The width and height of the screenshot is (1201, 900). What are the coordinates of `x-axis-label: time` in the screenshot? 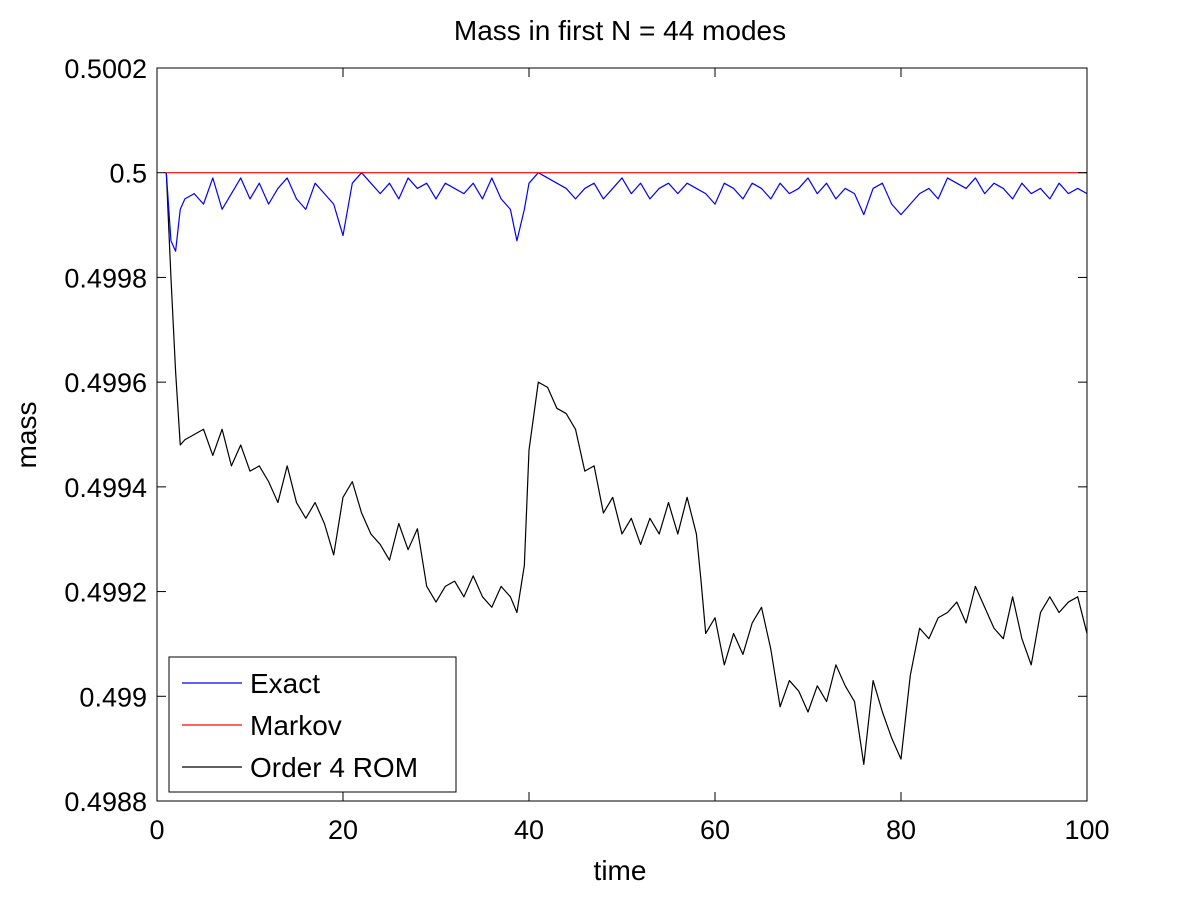 It's located at (620, 870).